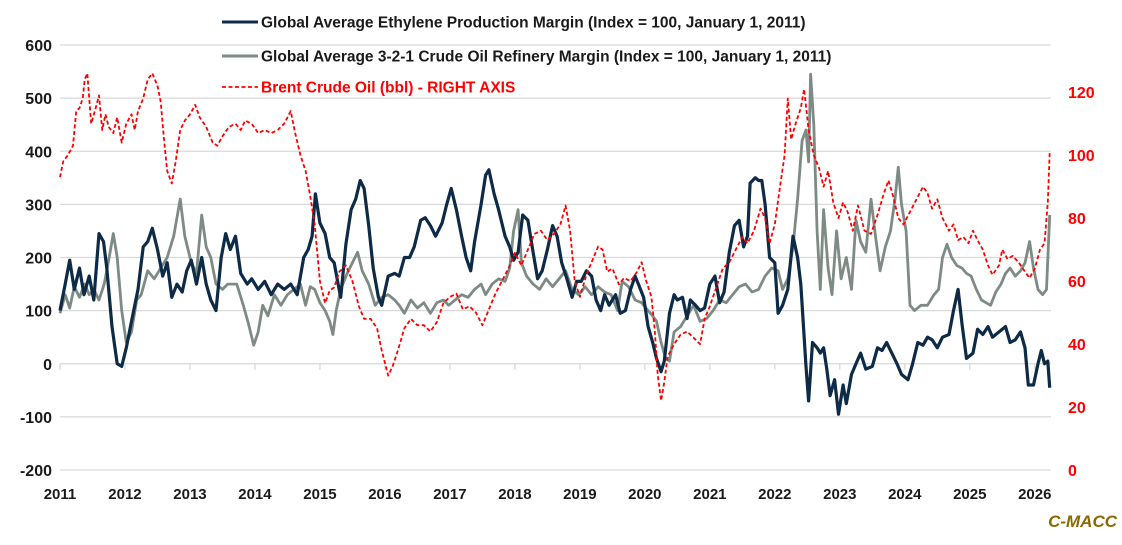 The height and width of the screenshot is (545, 1122). What do you see at coordinates (38, 205) in the screenshot?
I see `left-tick-label: 300` at bounding box center [38, 205].